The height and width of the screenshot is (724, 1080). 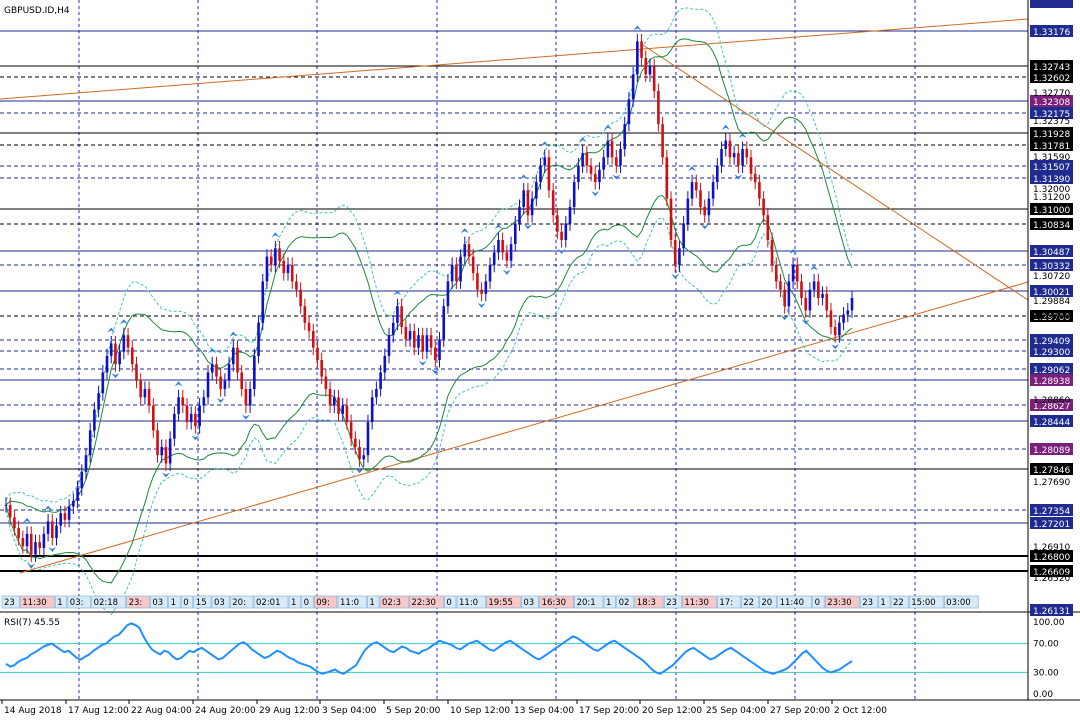 What do you see at coordinates (1051, 277) in the screenshot?
I see `price-axis-label: 1.30720` at bounding box center [1051, 277].